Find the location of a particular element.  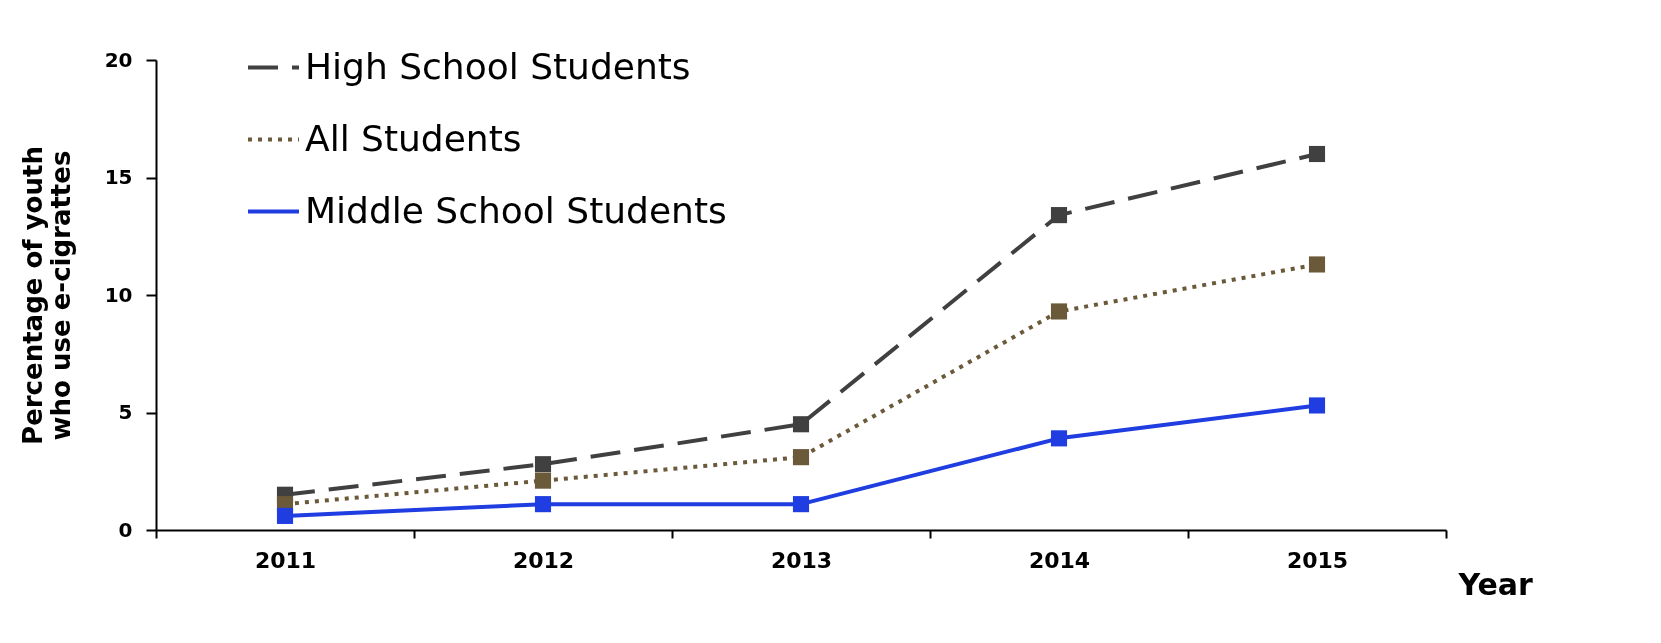

x-tick-label: 2011 is located at coordinates (285, 560).